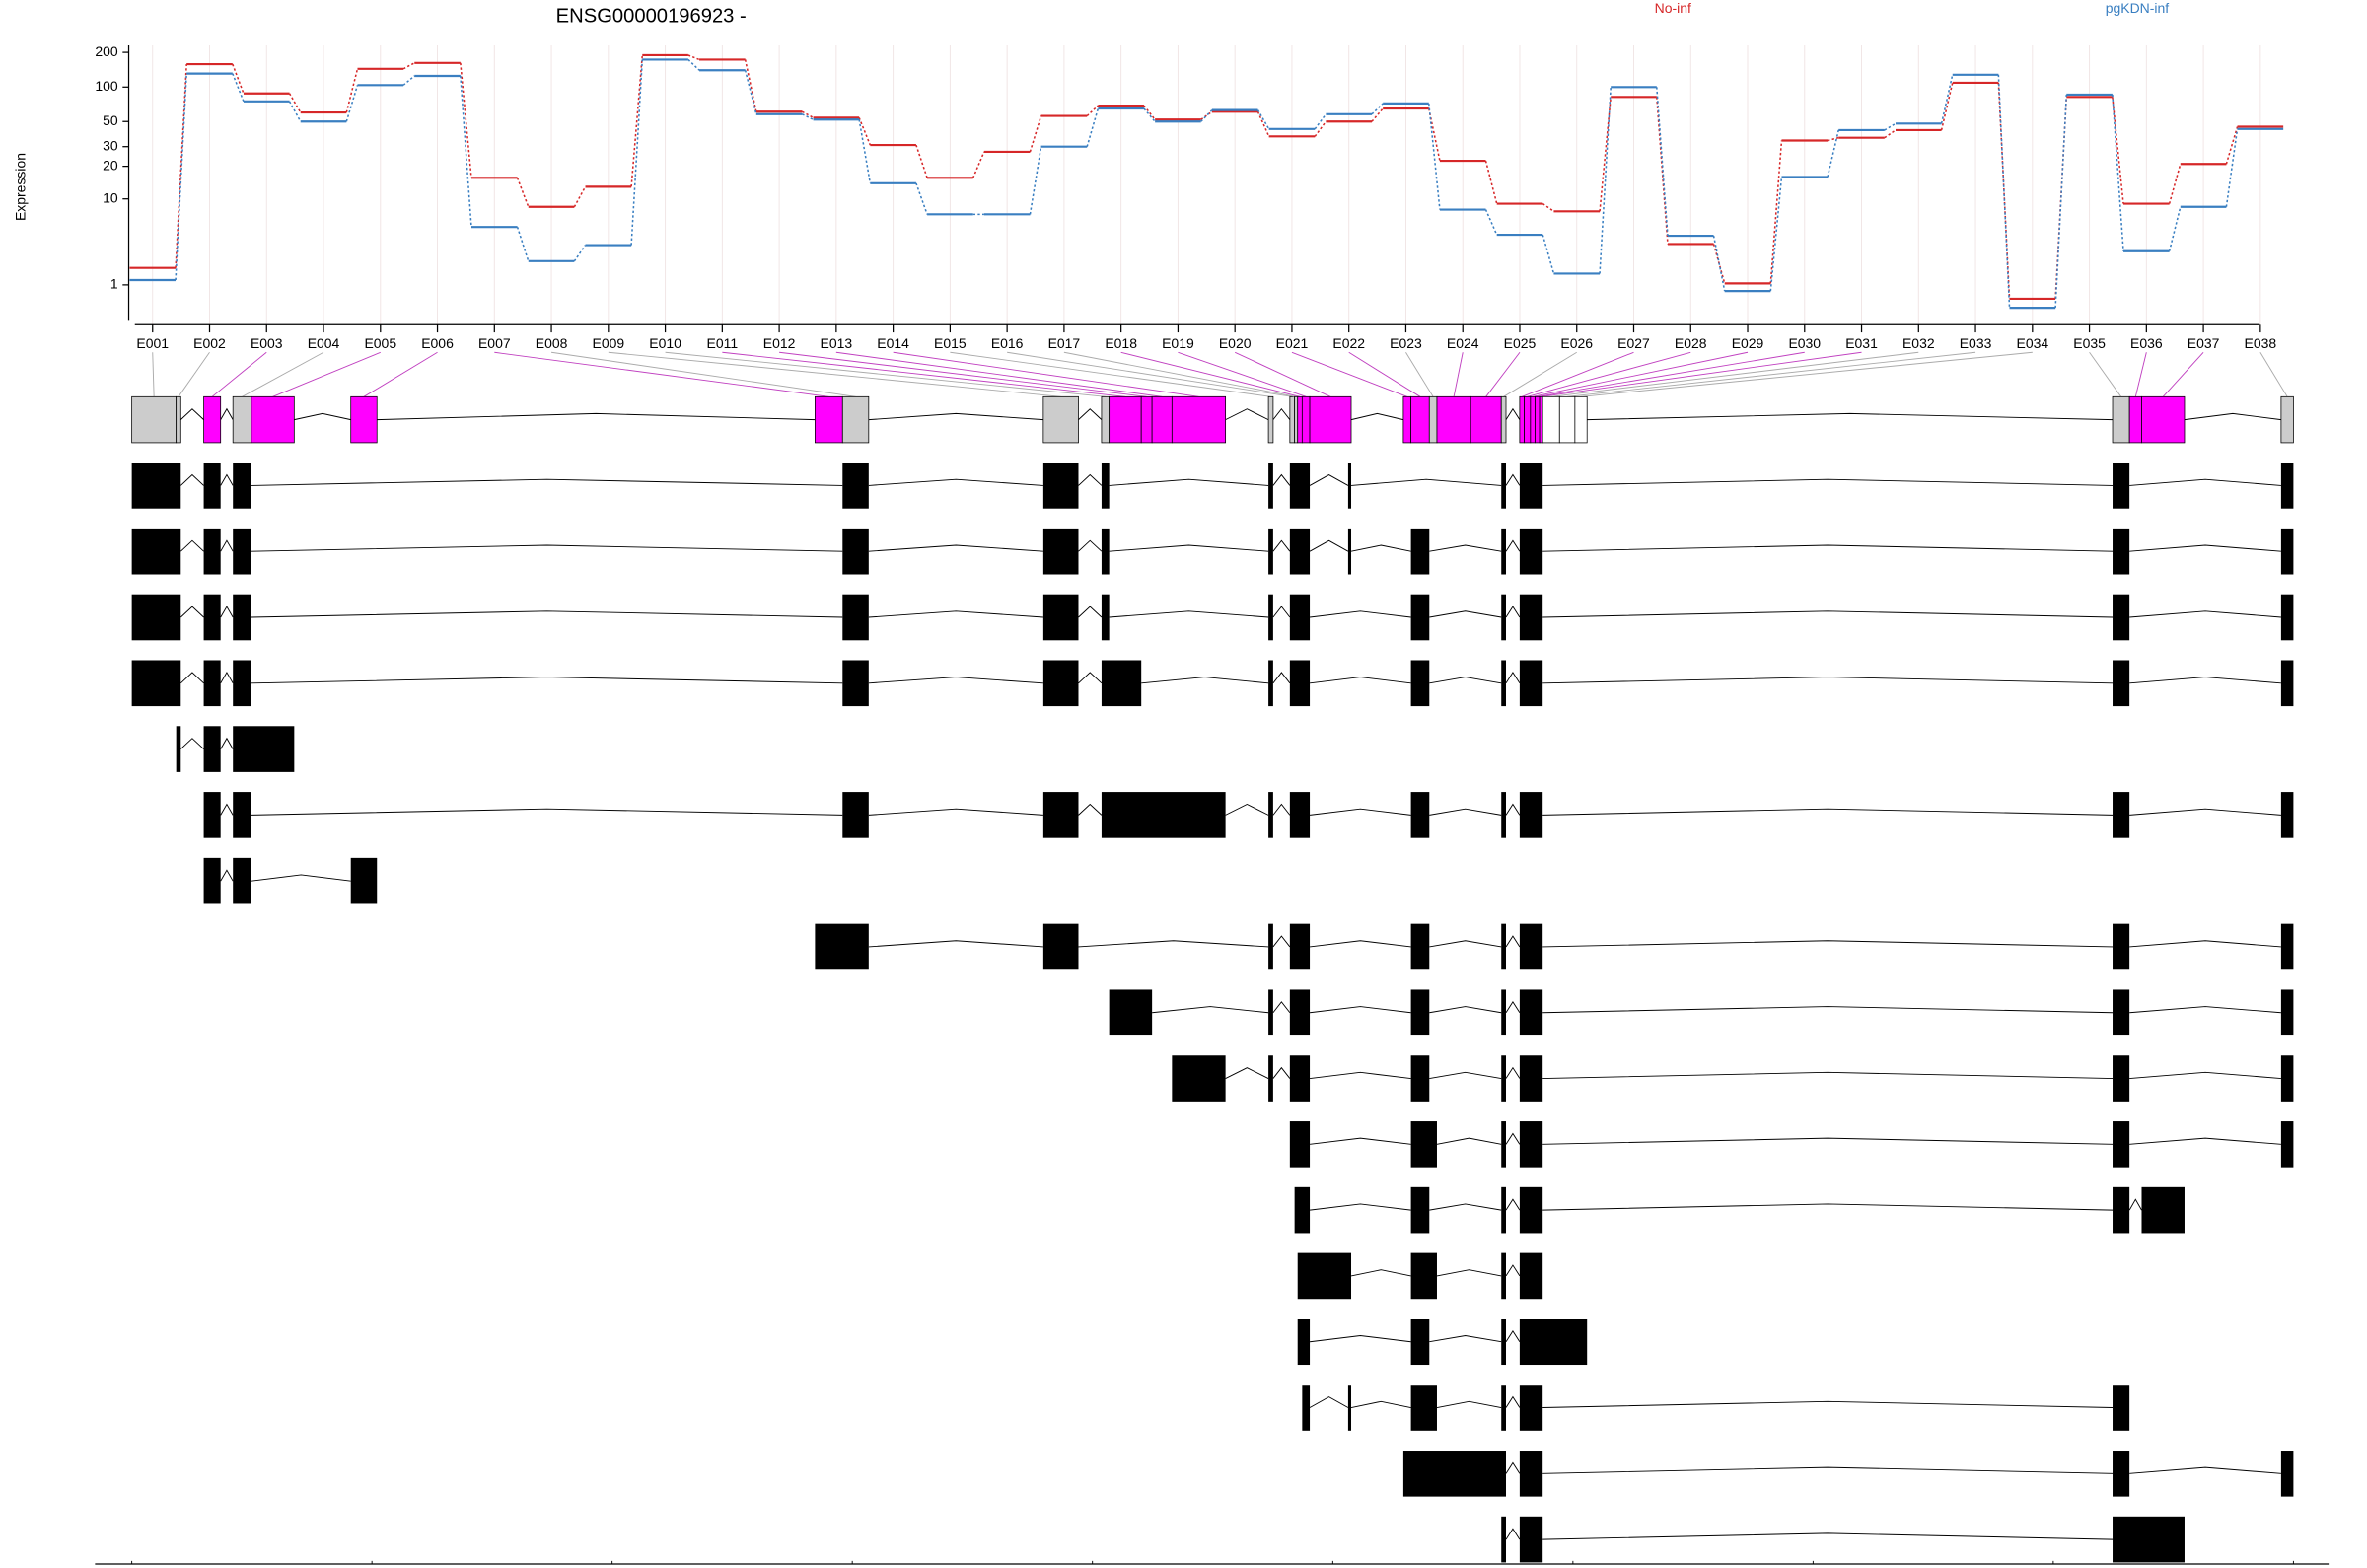  What do you see at coordinates (609, 343) in the screenshot?
I see `x-tick-label: E009` at bounding box center [609, 343].